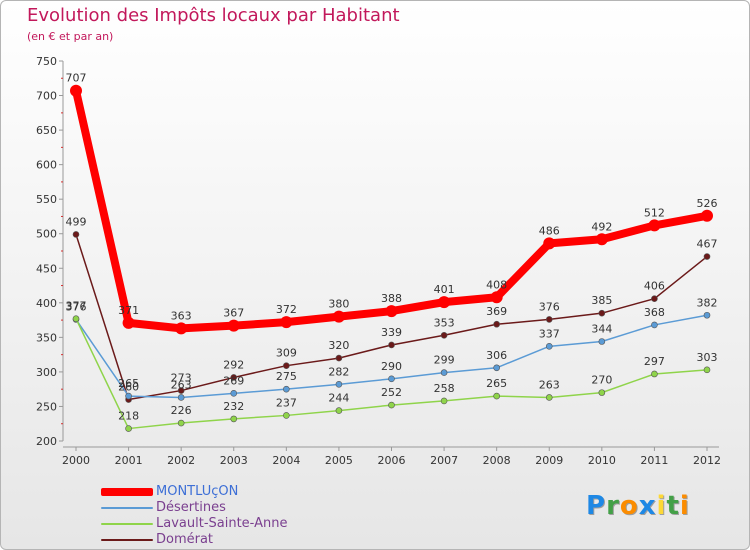 The width and height of the screenshot is (750, 550). I want to click on chart-title: Evolution des Impôts locaux par Habitant, so click(213, 15).